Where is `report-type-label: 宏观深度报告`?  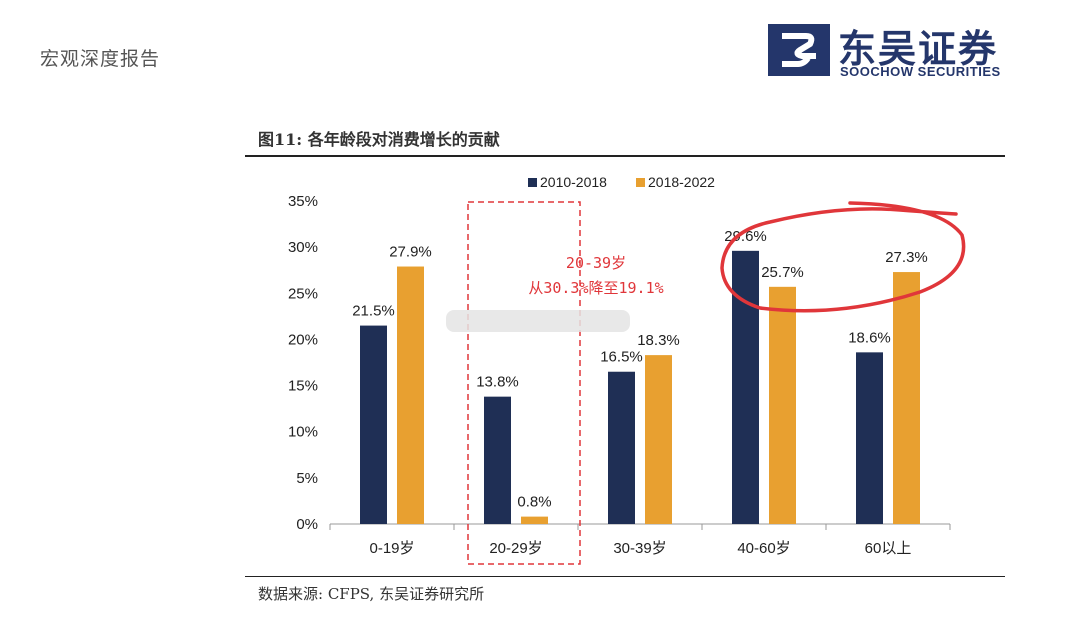 report-type-label: 宏观深度报告 is located at coordinates (100, 59).